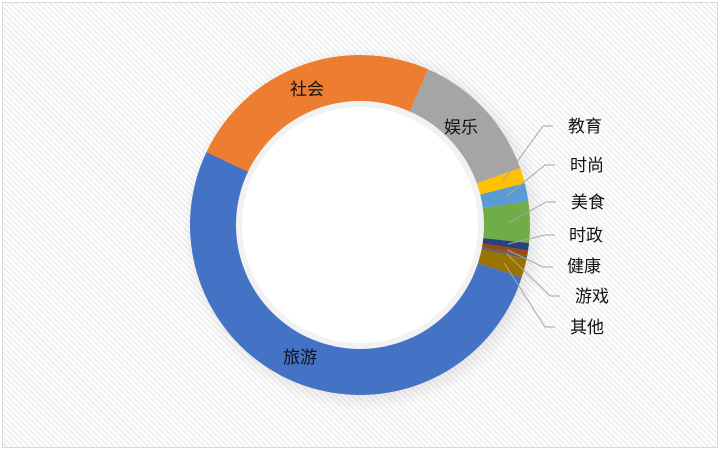 This screenshot has height=450, width=720. What do you see at coordinates (588, 203) in the screenshot?
I see `label-meishi: 美食` at bounding box center [588, 203].